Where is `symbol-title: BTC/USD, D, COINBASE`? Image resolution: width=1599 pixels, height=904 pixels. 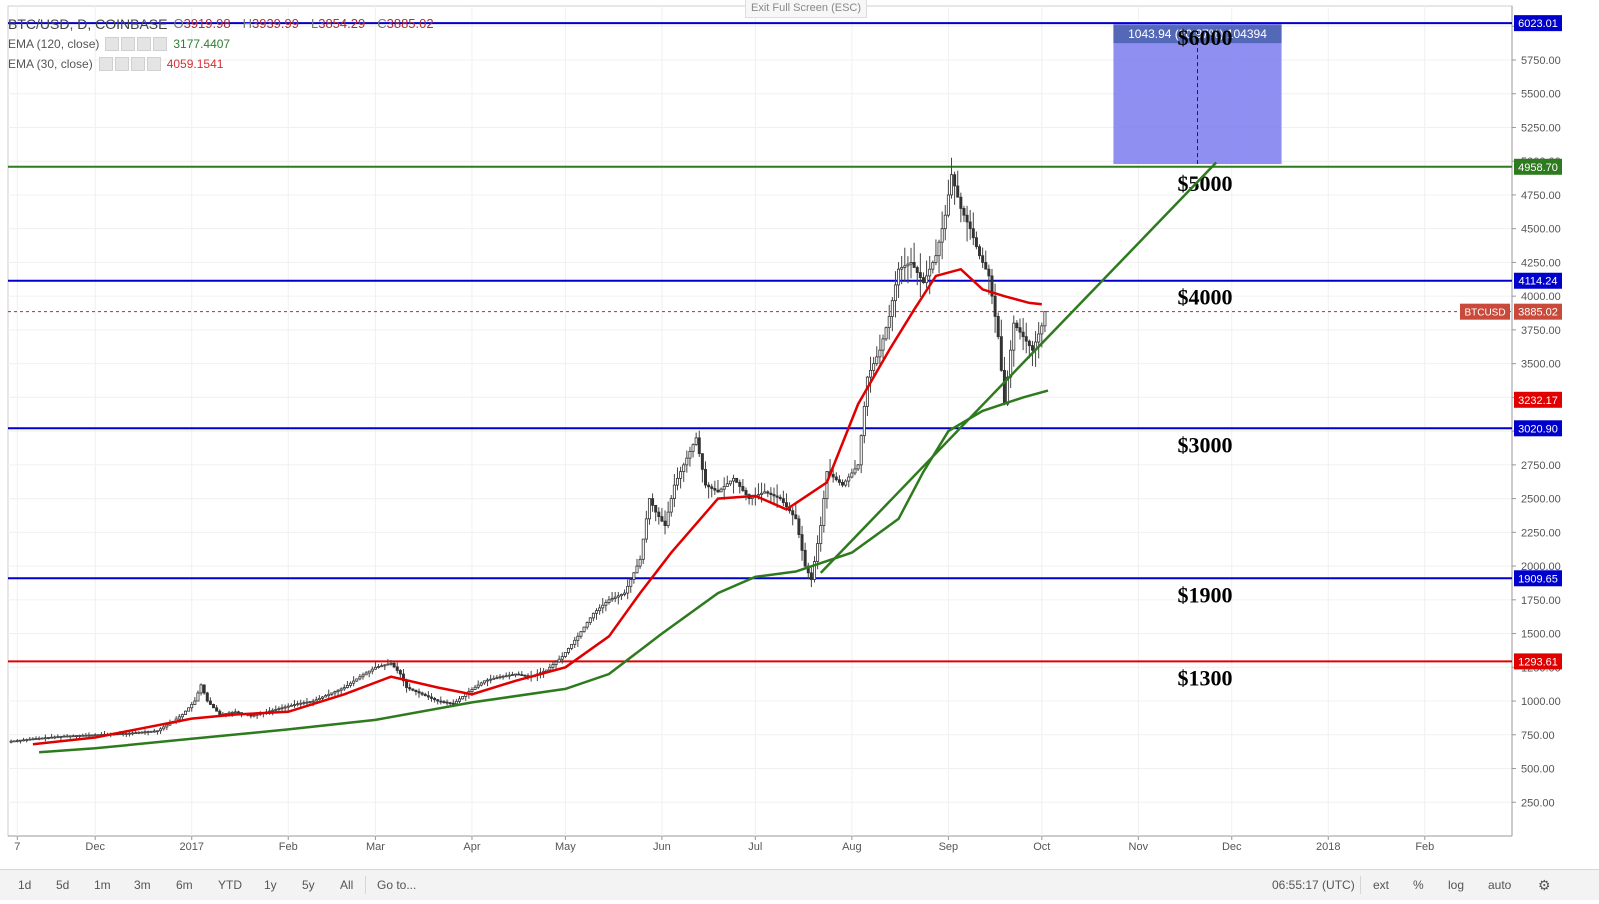 symbol-title: BTC/USD, D, COINBASE is located at coordinates (88, 24).